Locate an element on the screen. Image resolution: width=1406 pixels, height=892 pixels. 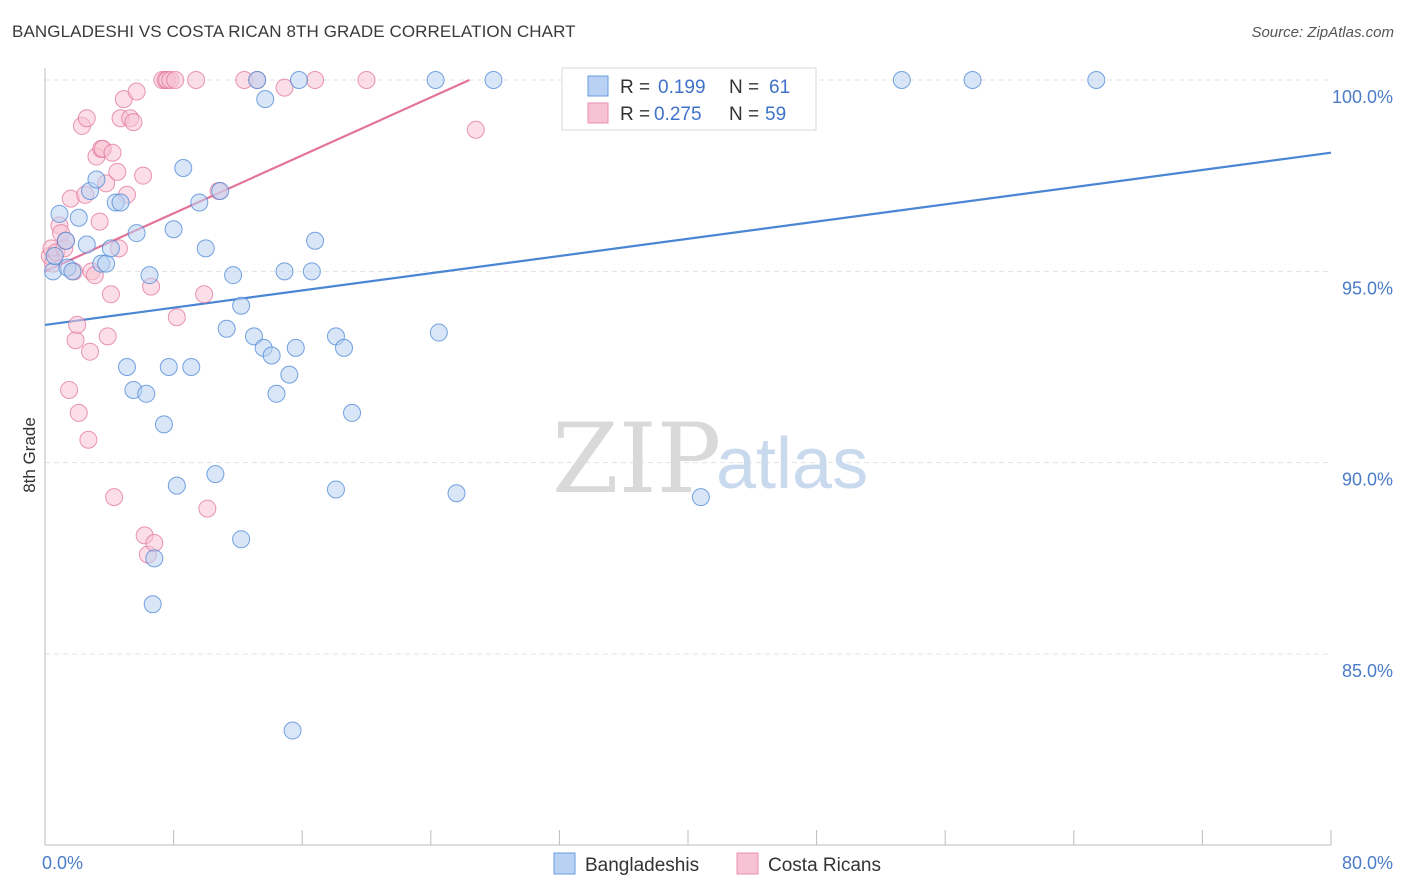
y-axis-title: 8th Grade is located at coordinates (29, 455).